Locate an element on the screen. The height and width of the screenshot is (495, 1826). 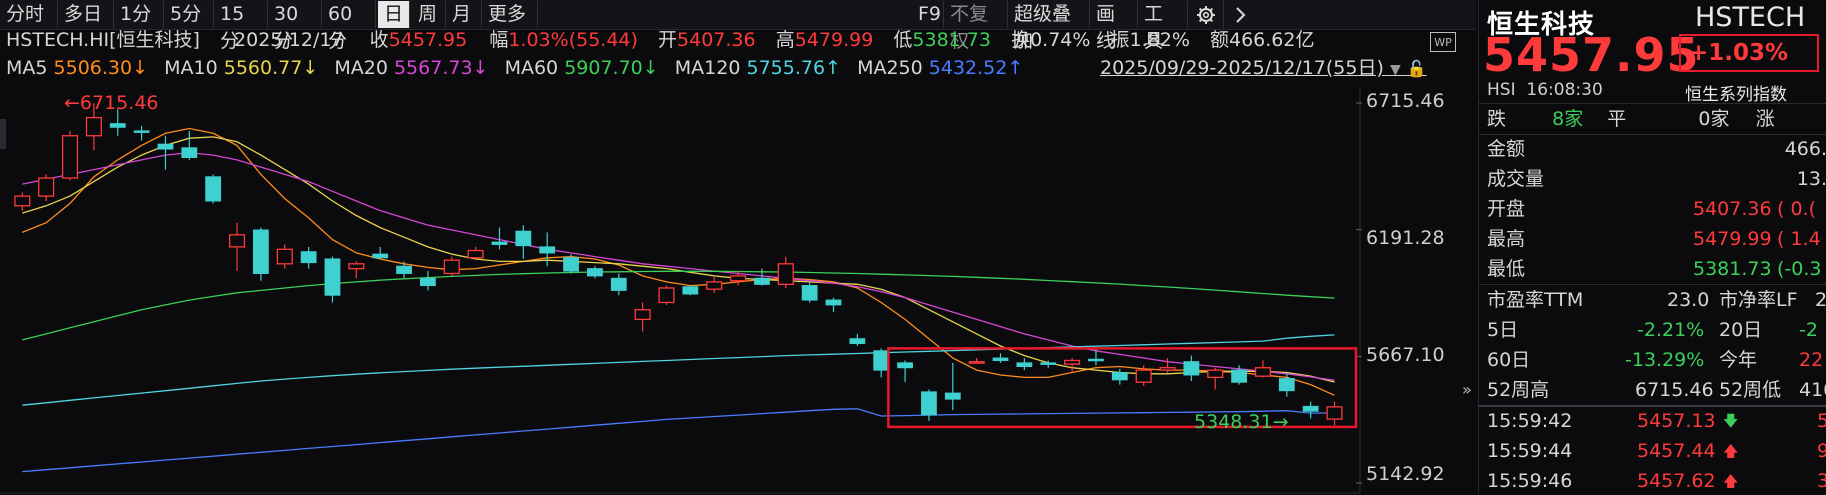
draw-line-button: 画线 is located at coordinates (1114, 26).